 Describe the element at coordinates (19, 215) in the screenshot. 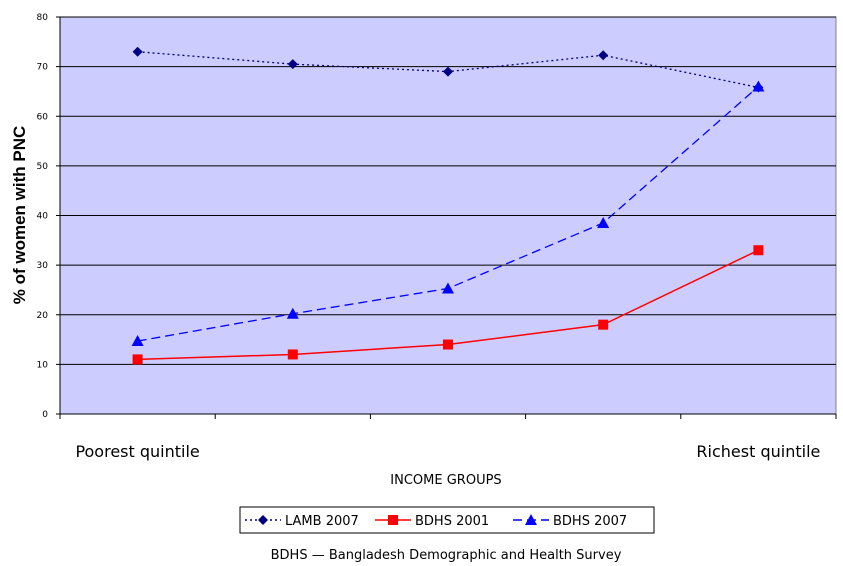

I see `y-axis-label: % of women with PNC` at that location.